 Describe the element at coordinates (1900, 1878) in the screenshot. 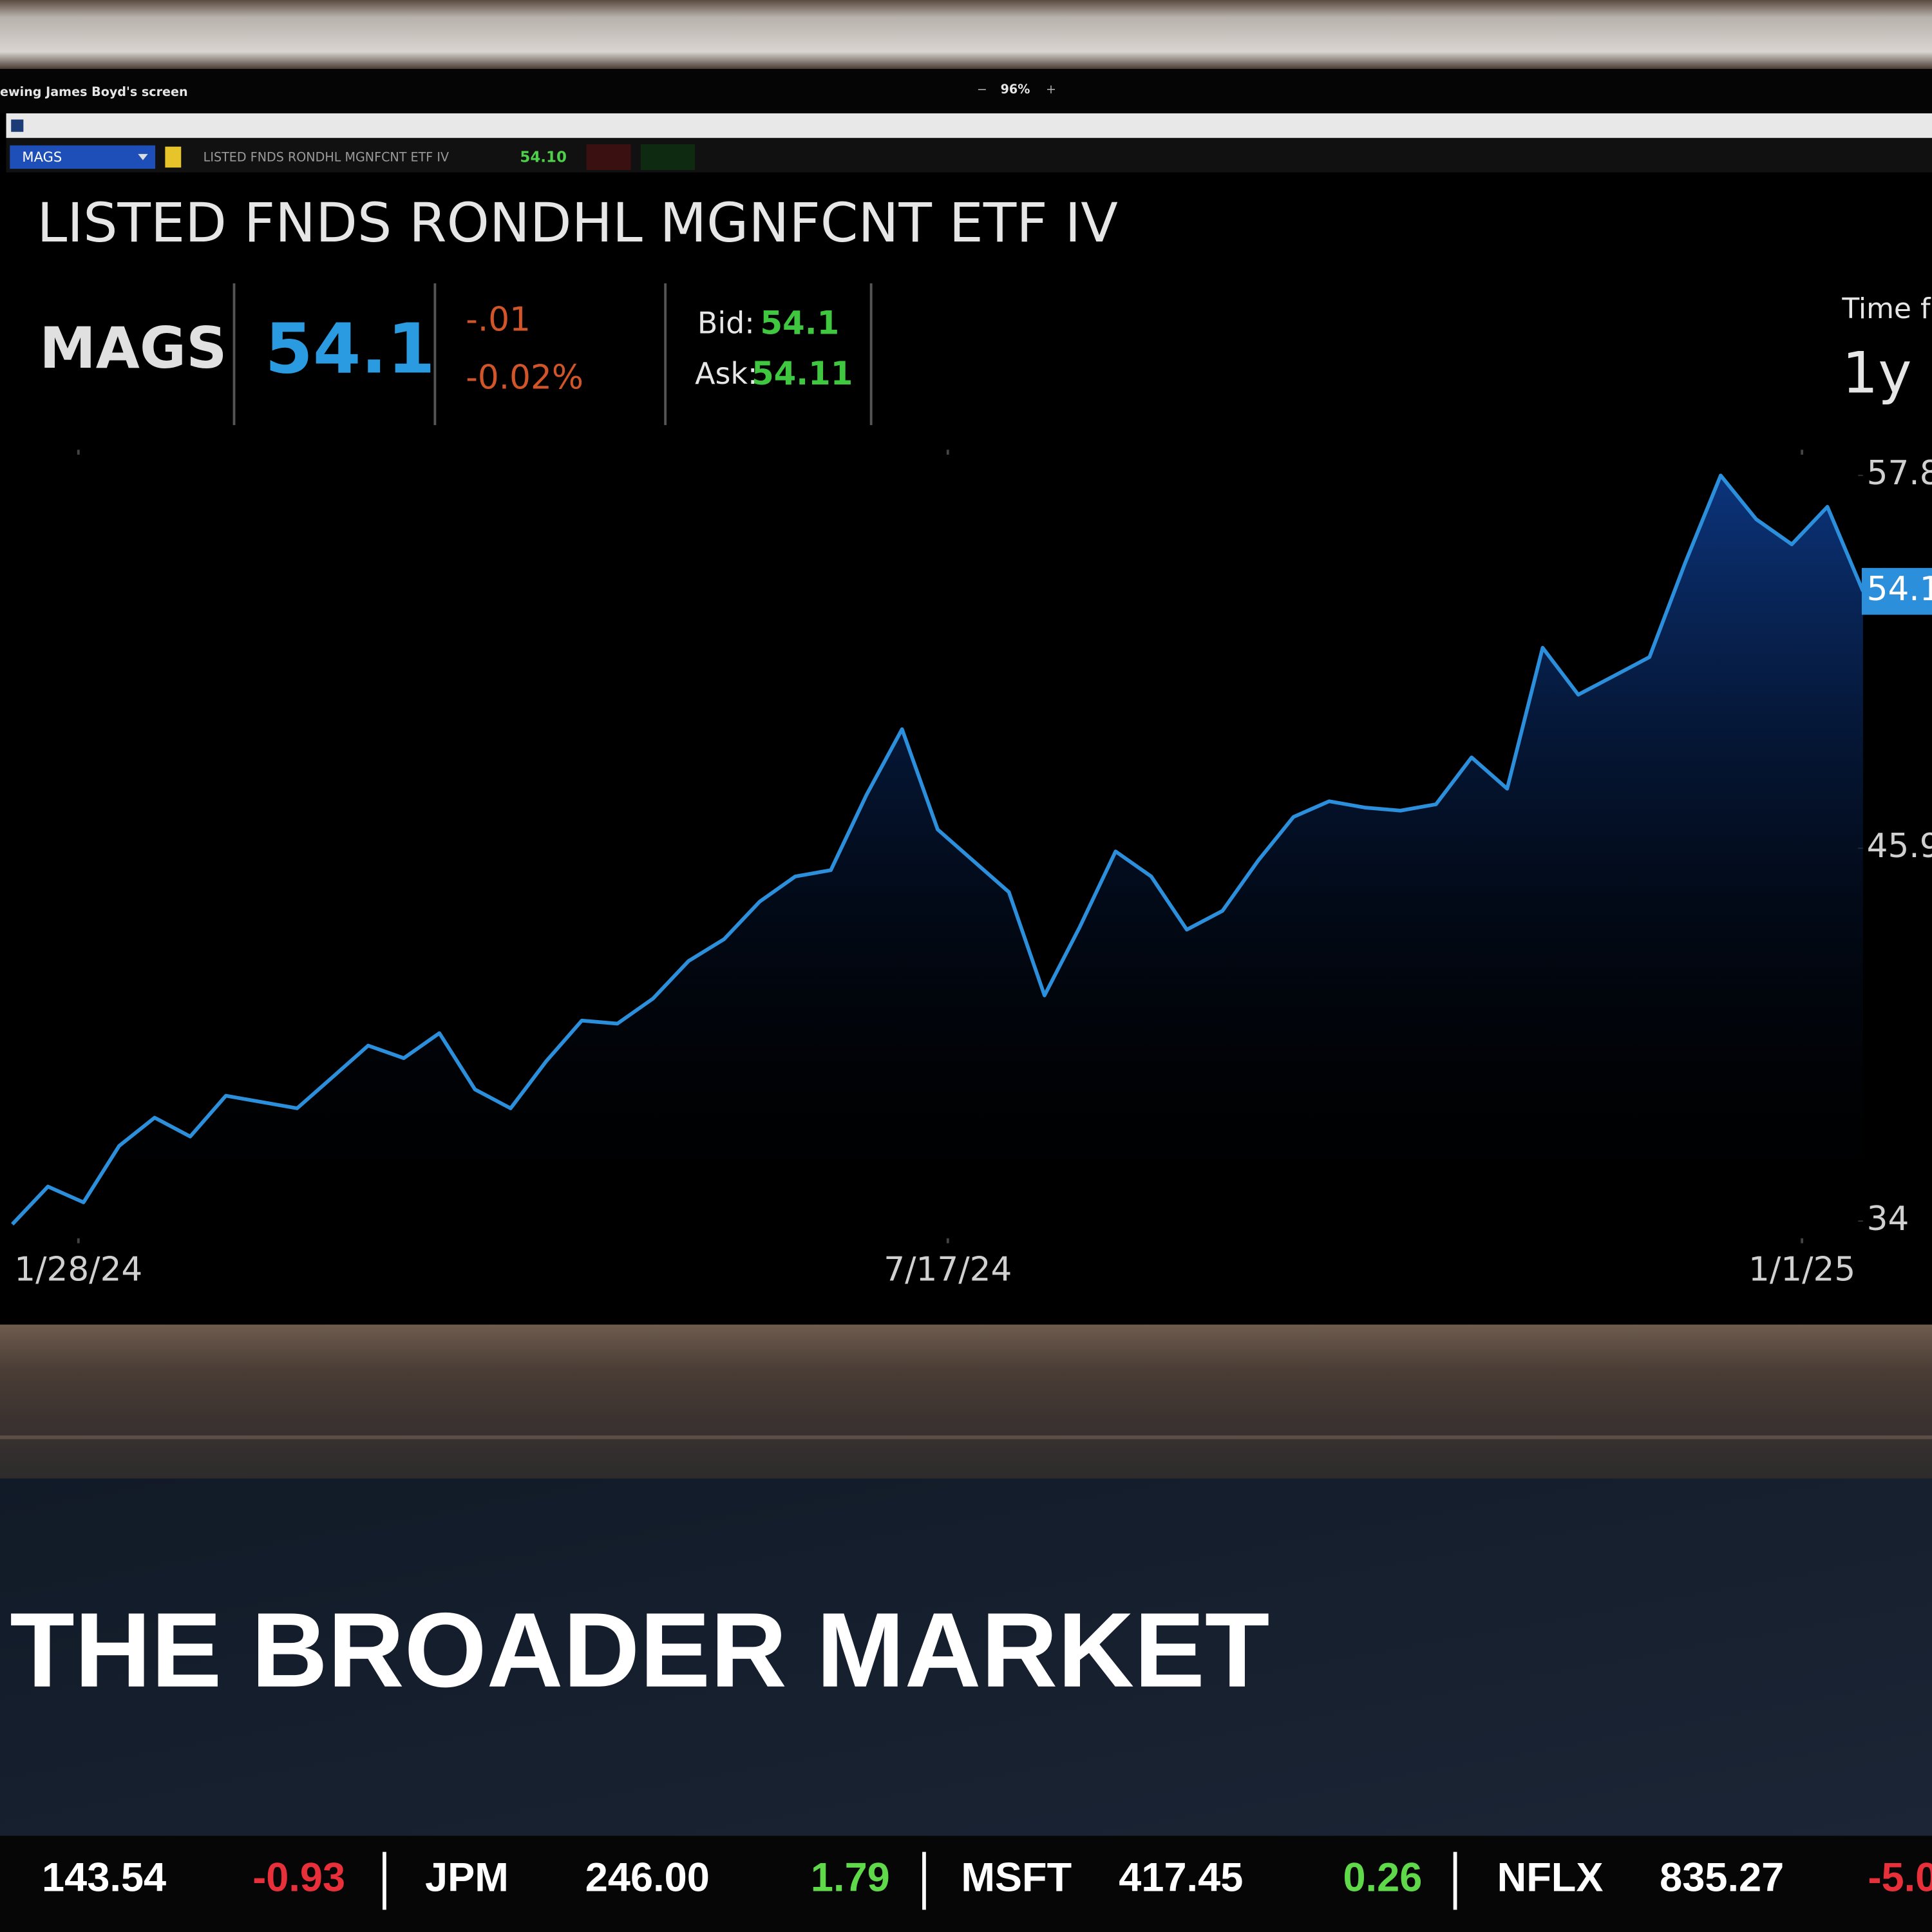

I see `ticker-change: -5.0` at that location.